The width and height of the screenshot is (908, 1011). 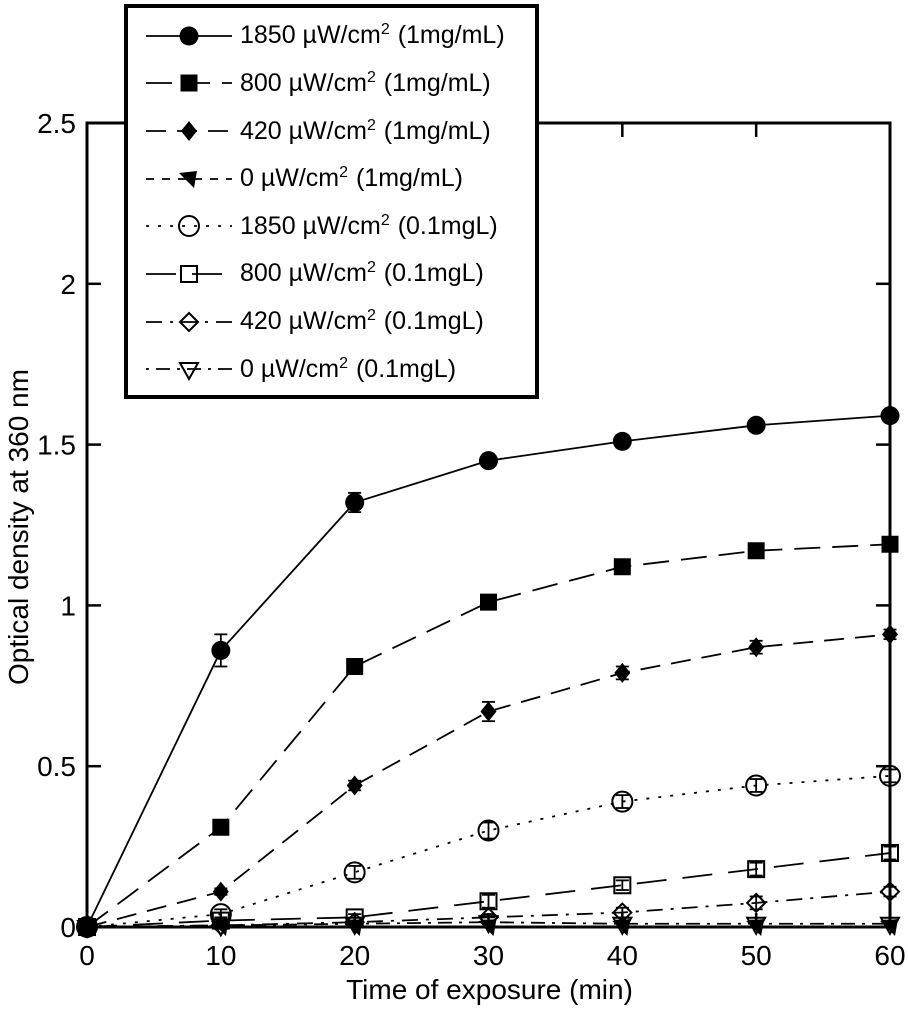 What do you see at coordinates (372, 35) in the screenshot?
I see `legend-label: 1850 µW/cm2 (1mg/mL)` at bounding box center [372, 35].